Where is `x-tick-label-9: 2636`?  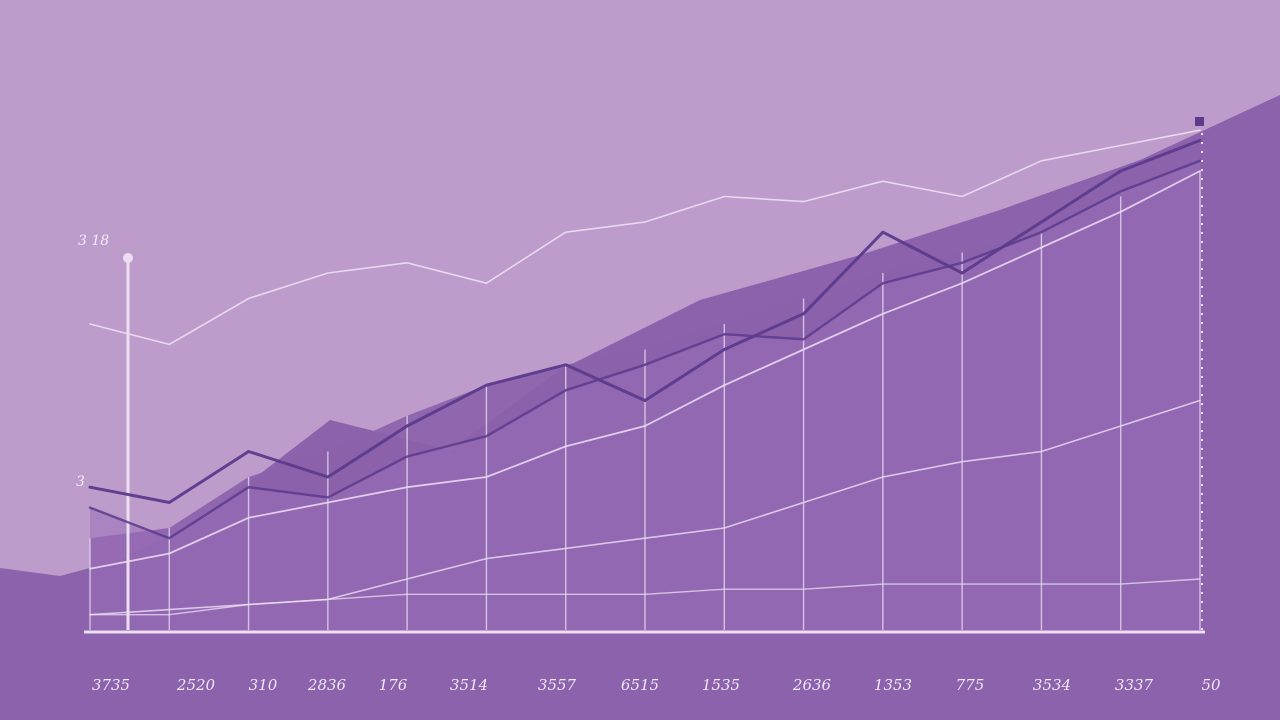
x-tick-label-9: 2636 is located at coordinates (812, 685).